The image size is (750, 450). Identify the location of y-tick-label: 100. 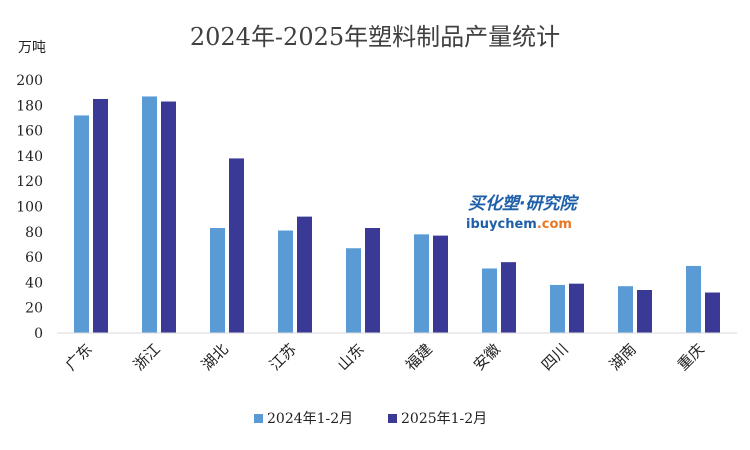
(29, 208).